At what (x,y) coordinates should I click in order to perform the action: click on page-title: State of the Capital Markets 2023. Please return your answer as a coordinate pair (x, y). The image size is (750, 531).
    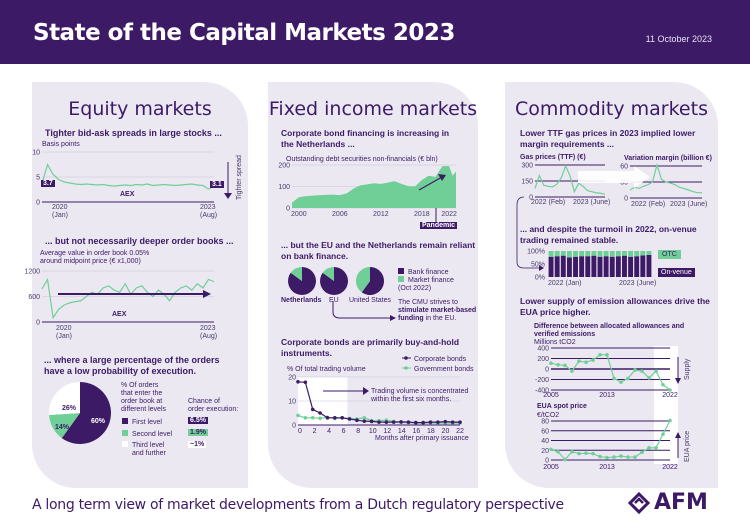
    Looking at the image, I should click on (244, 33).